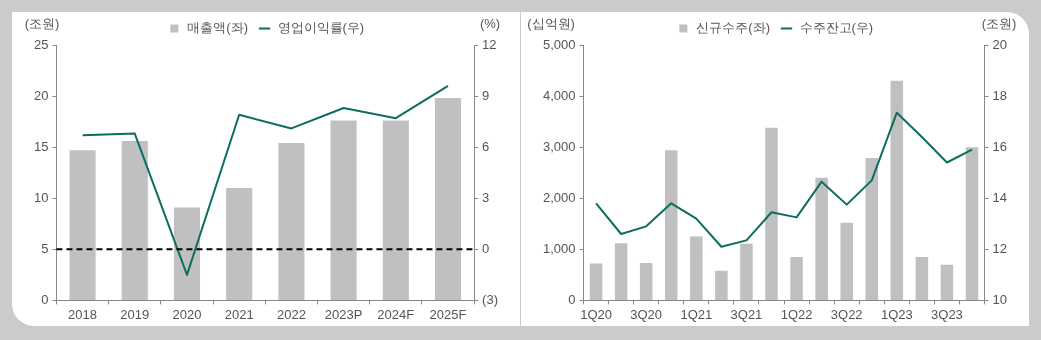 Image resolution: width=1041 pixels, height=340 pixels. What do you see at coordinates (218, 28) in the screenshot?
I see `legend-label: 매출액(좌)` at bounding box center [218, 28].